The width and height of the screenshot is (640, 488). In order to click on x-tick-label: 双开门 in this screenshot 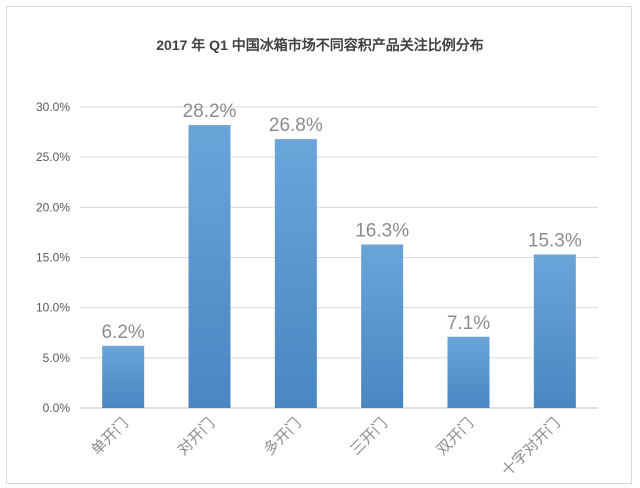, I will do `click(455, 436)`.